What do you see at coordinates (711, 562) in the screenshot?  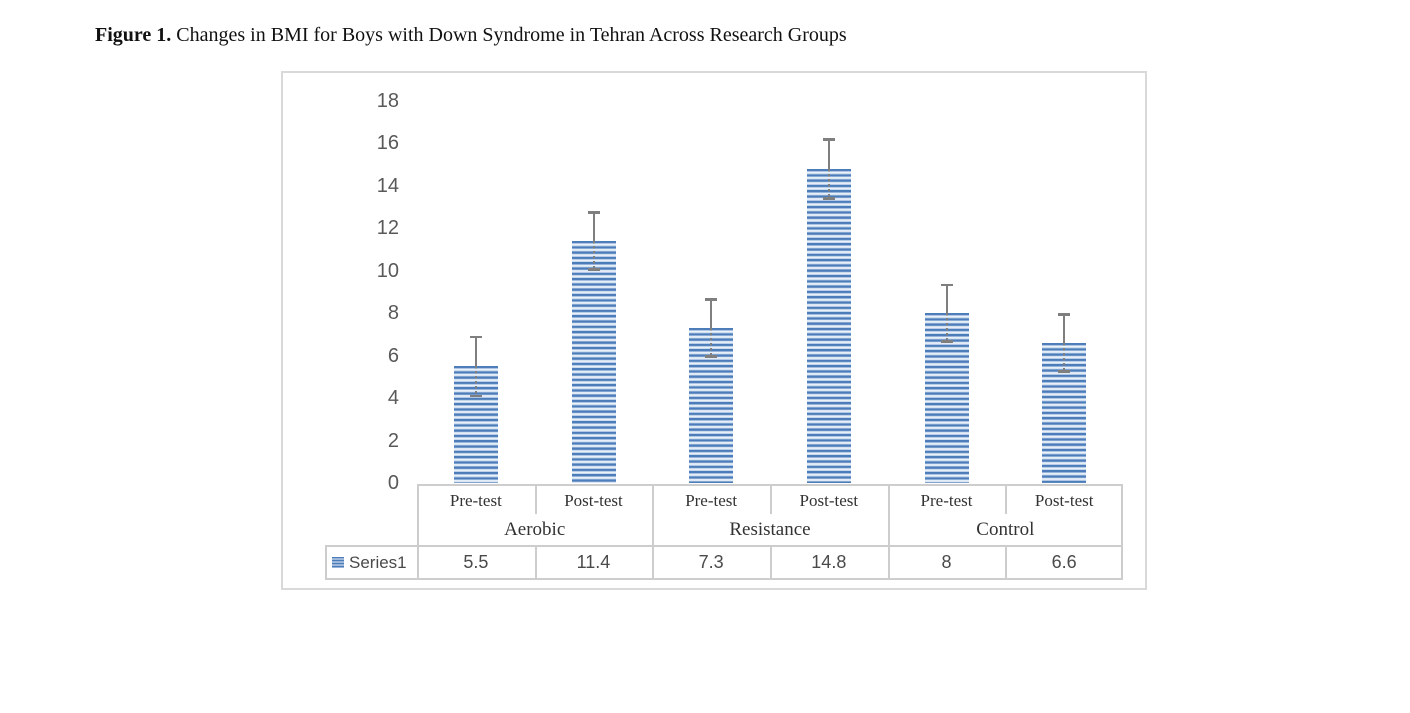 I see `series-value: 7.3` at bounding box center [711, 562].